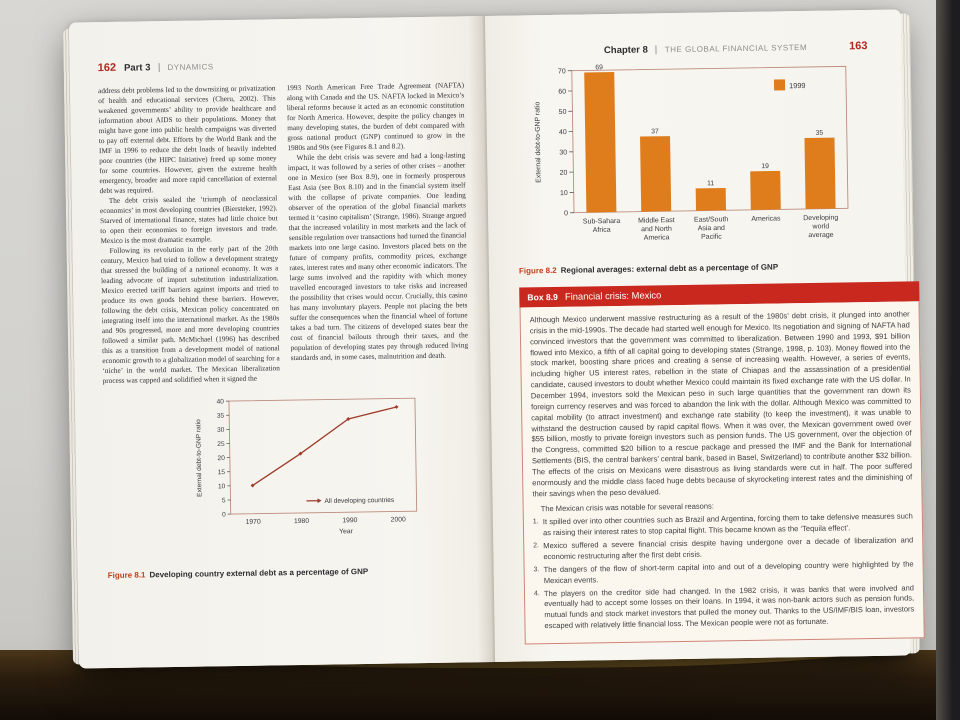 Image resolution: width=960 pixels, height=720 pixels. What do you see at coordinates (820, 226) in the screenshot?
I see `svg-text: world` at bounding box center [820, 226].